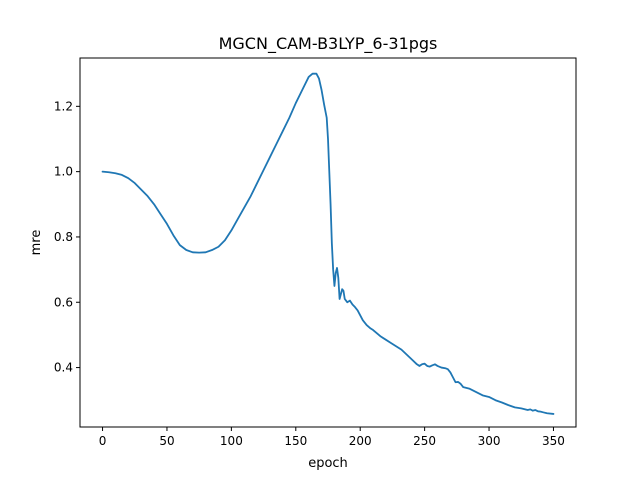 This screenshot has height=480, width=640. What do you see at coordinates (63, 237) in the screenshot?
I see `y-tick-label: 0.8` at bounding box center [63, 237].